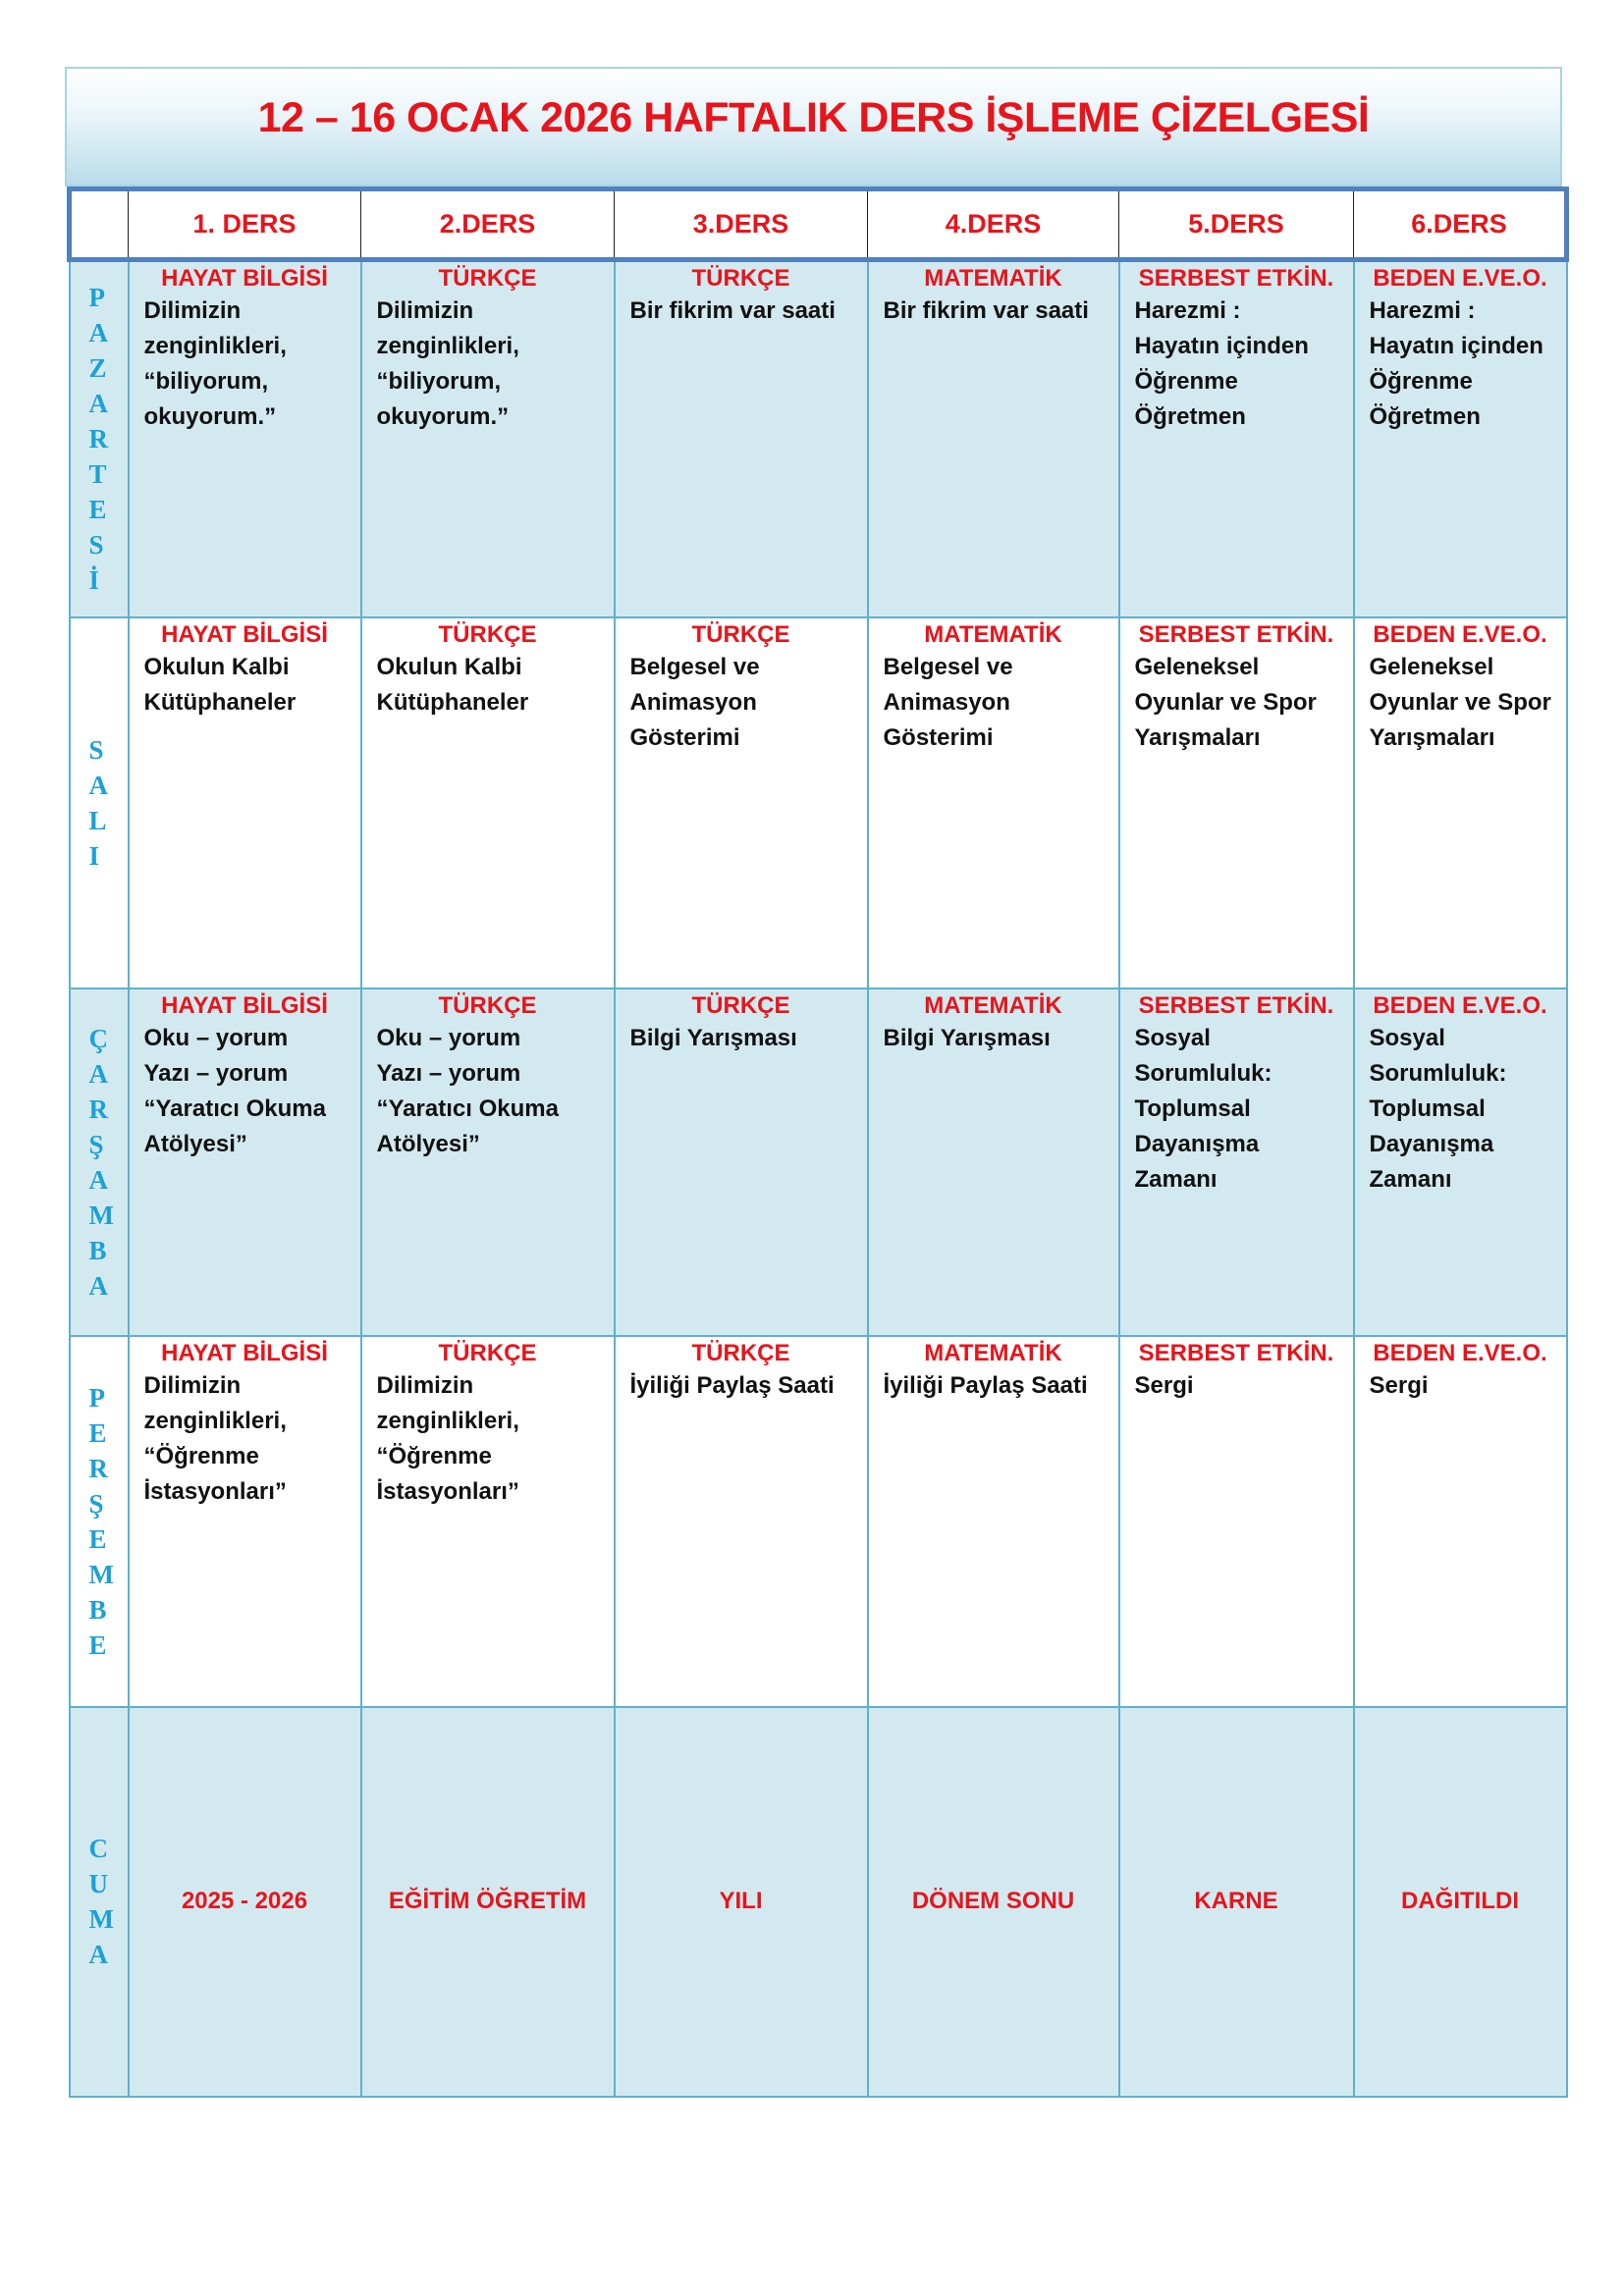  Describe the element at coordinates (993, 1521) in the screenshot. I see `lesson-cell: MATEMATİK İyiliği Paylaş Saati` at that location.